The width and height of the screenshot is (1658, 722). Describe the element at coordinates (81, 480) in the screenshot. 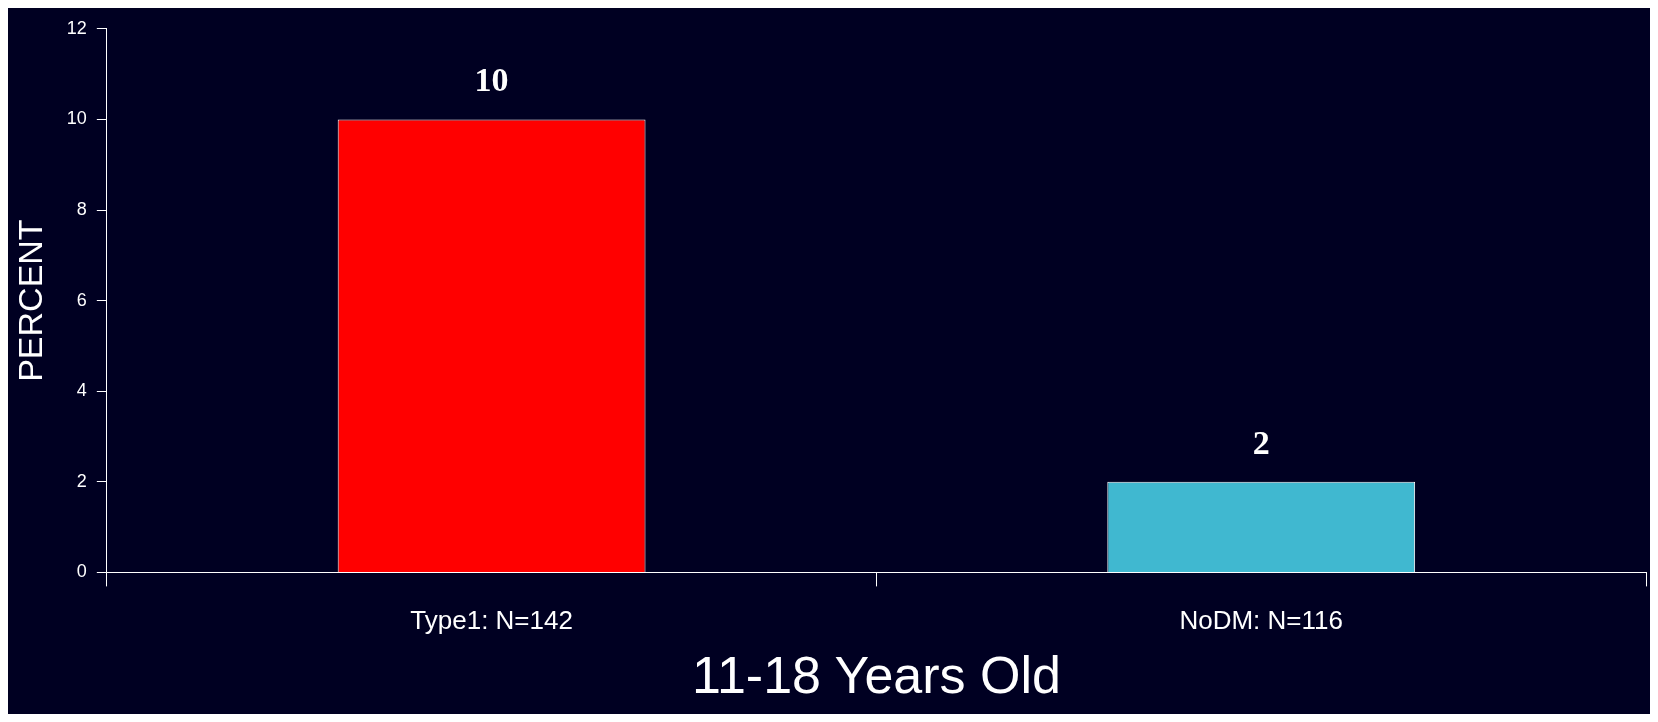

I see `y-tick-label: 2` at that location.